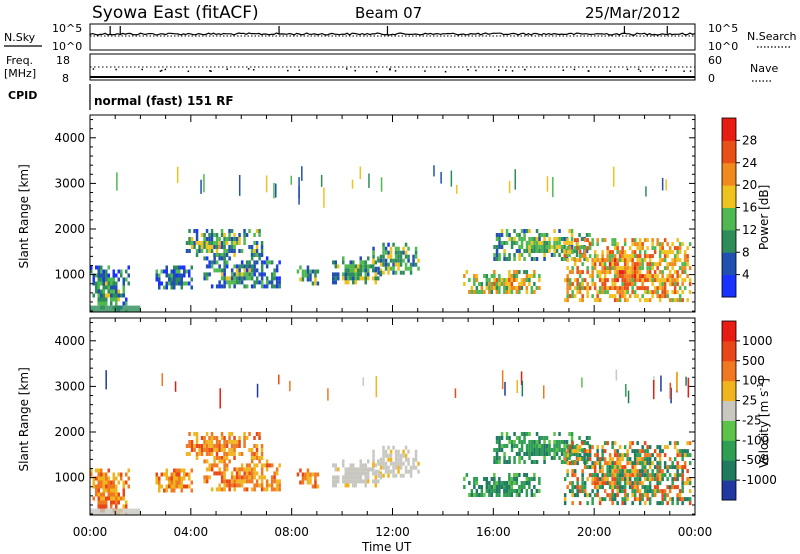 The height and width of the screenshot is (554, 800). Describe the element at coordinates (749, 140) in the screenshot. I see `colorbar-tick: 28` at that location.